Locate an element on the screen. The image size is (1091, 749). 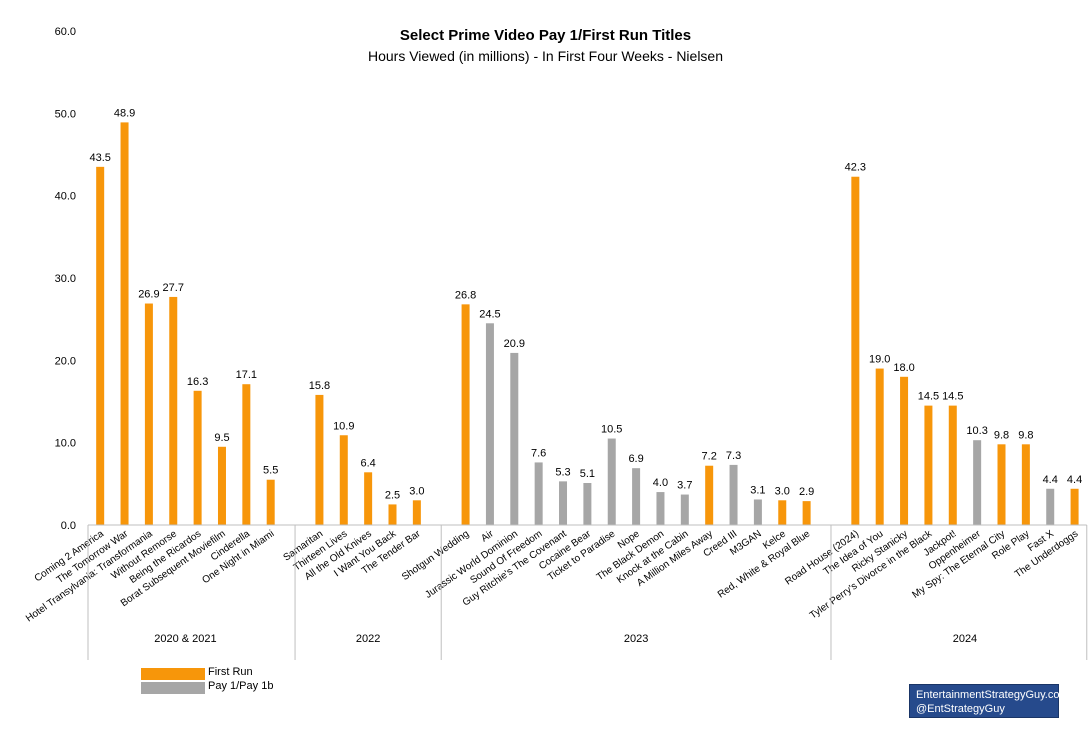
bar-value-label: 2.5 is located at coordinates (392, 495).